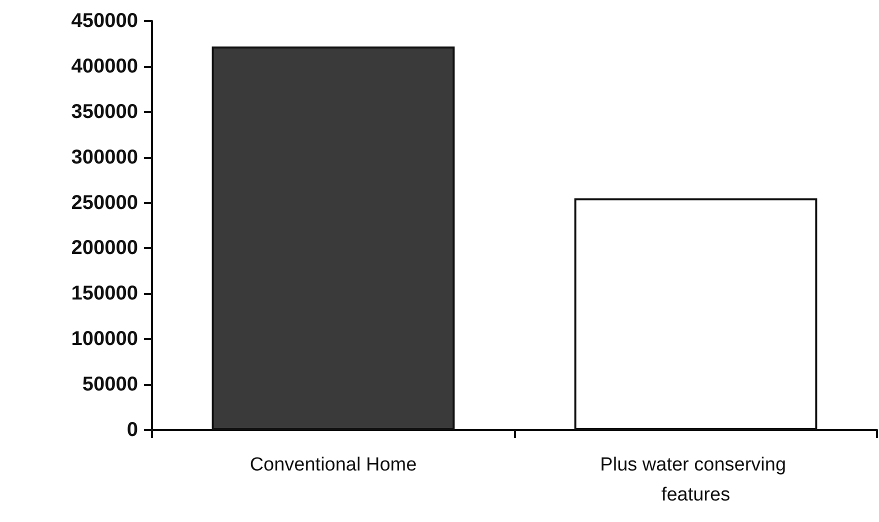 The height and width of the screenshot is (522, 879). Describe the element at coordinates (110, 385) in the screenshot. I see `y-tick-label: 50000` at that location.